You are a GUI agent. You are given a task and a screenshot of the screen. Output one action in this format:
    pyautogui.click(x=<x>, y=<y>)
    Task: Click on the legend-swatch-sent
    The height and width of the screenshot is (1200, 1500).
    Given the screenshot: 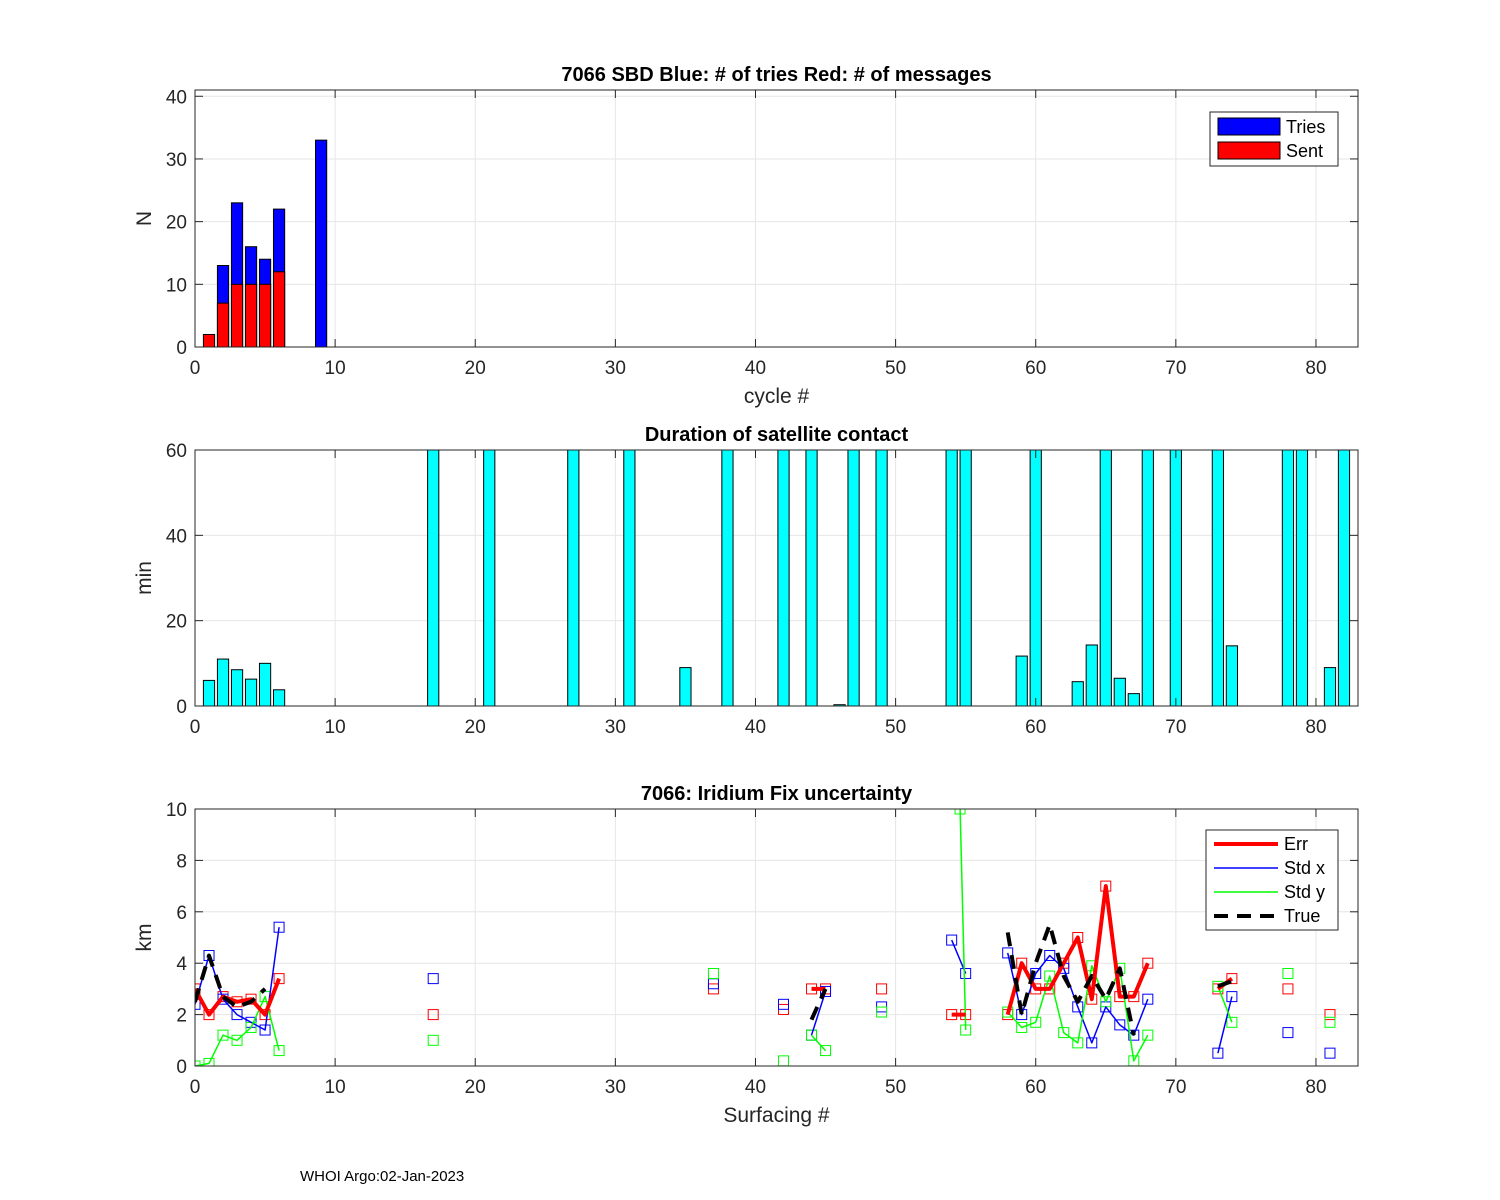 What is the action you would take?
    pyautogui.click(x=1249, y=150)
    